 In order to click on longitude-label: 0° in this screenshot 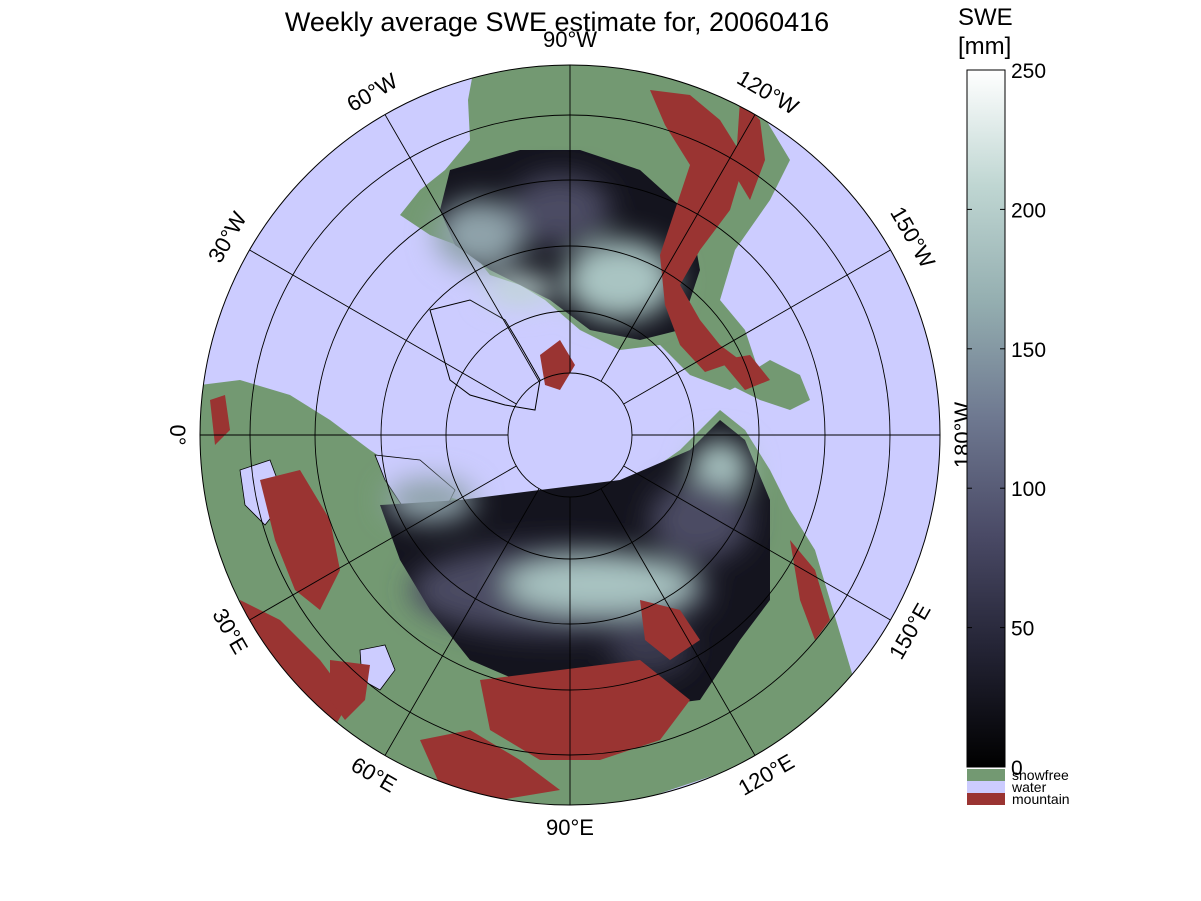, I will do `click(177, 434)`.